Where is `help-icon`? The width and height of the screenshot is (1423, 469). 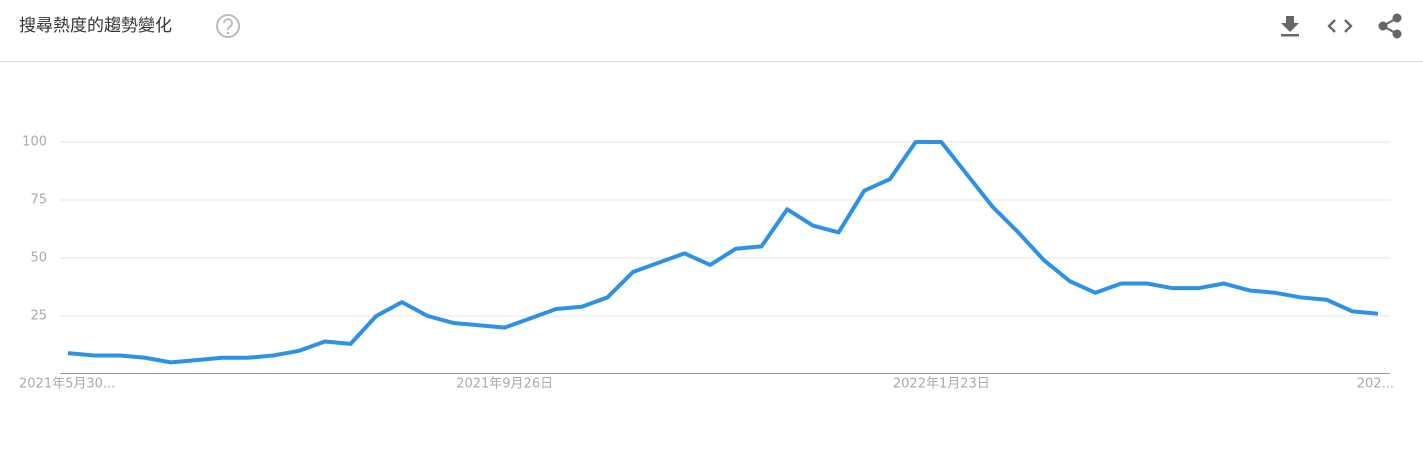 help-icon is located at coordinates (228, 26).